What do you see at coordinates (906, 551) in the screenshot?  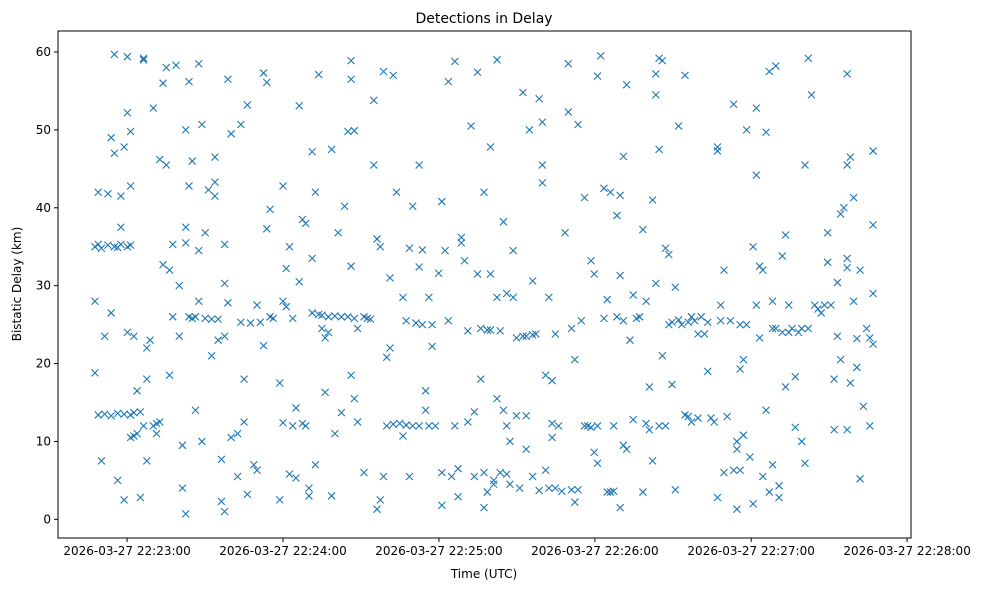 I see `x-tick-label: 2026-03-27 22:28:00` at bounding box center [906, 551].